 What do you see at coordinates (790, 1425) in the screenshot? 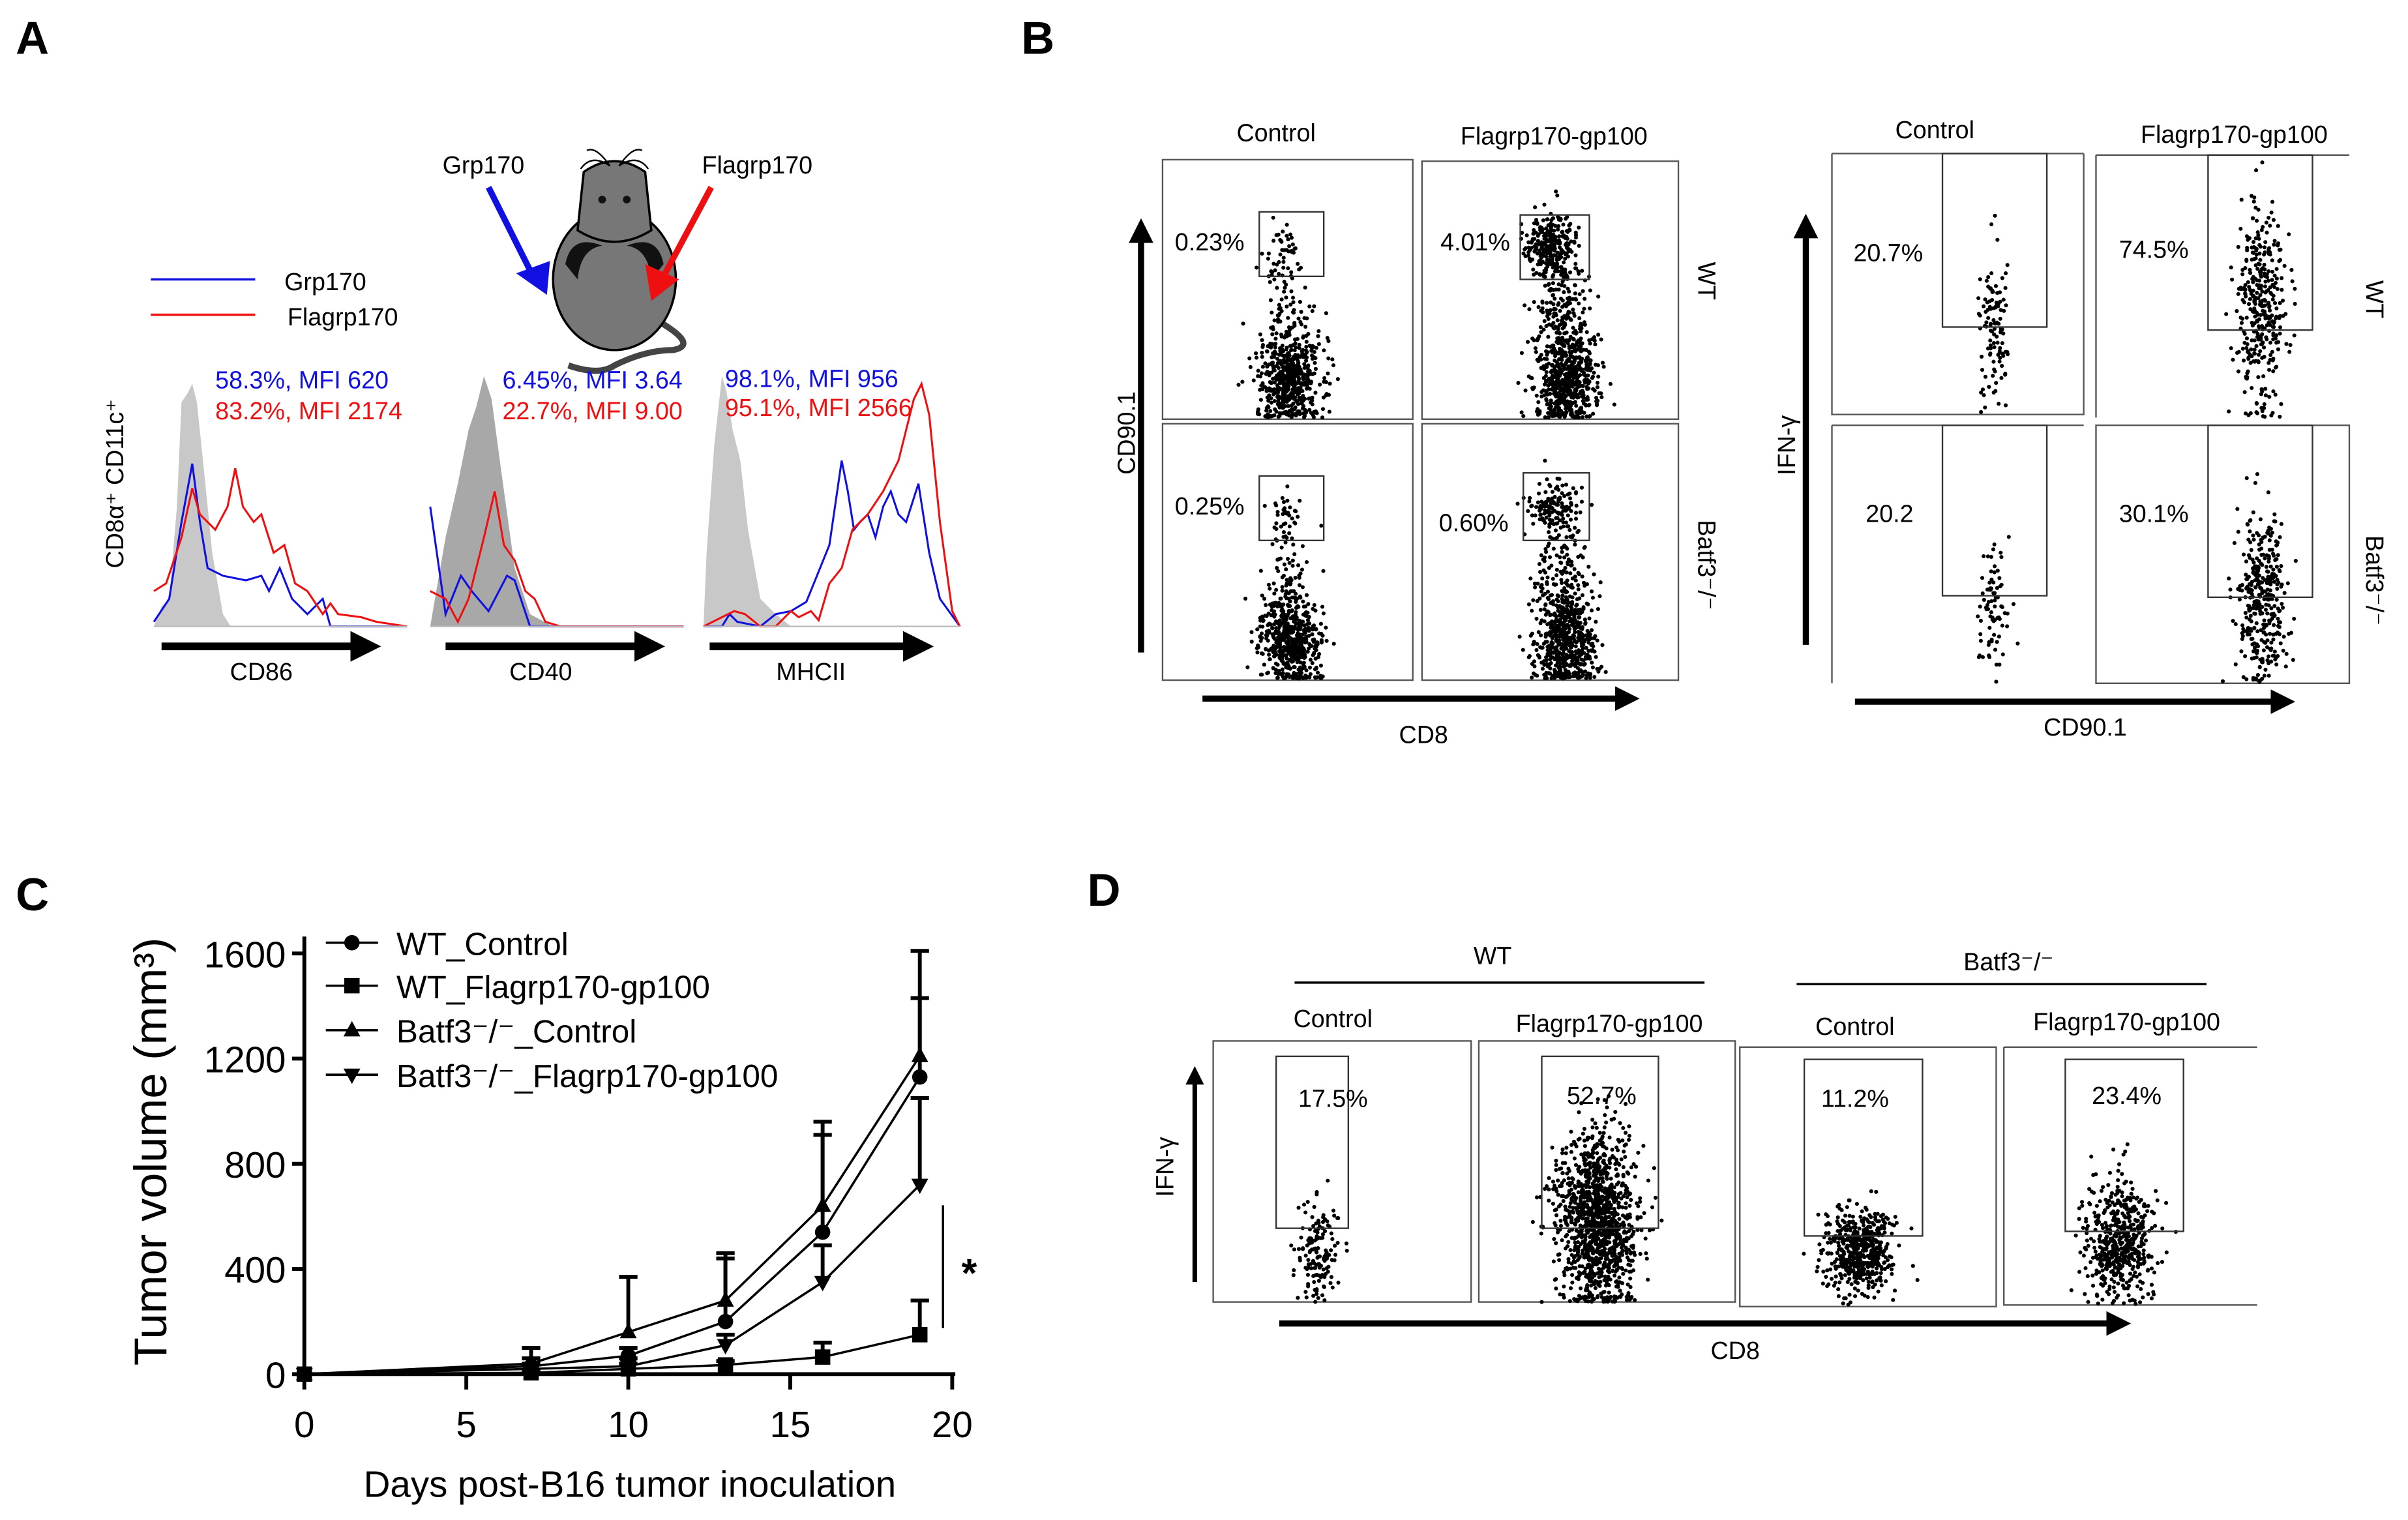
I see `x-tick-label: 15` at bounding box center [790, 1425].